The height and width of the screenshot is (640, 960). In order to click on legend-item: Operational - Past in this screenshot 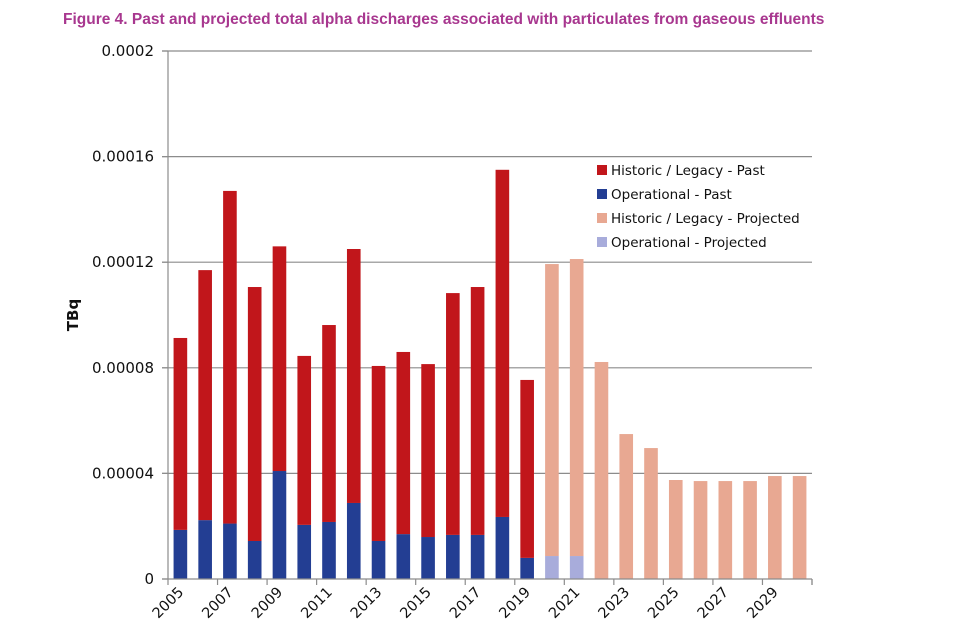, I will do `click(664, 195)`.